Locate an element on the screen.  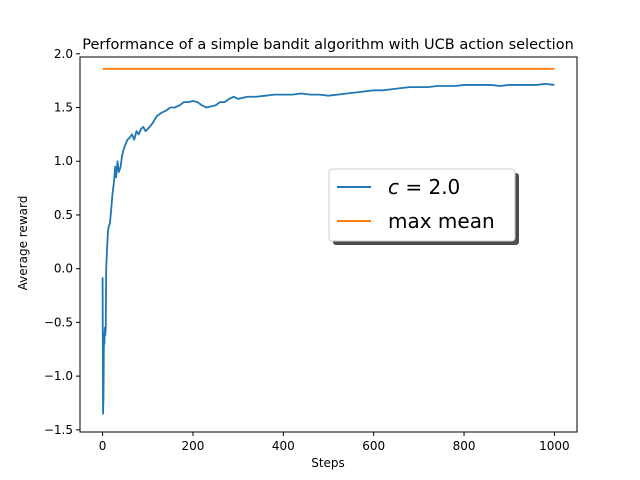
y-tick-label: −1.0 is located at coordinates (58, 376).